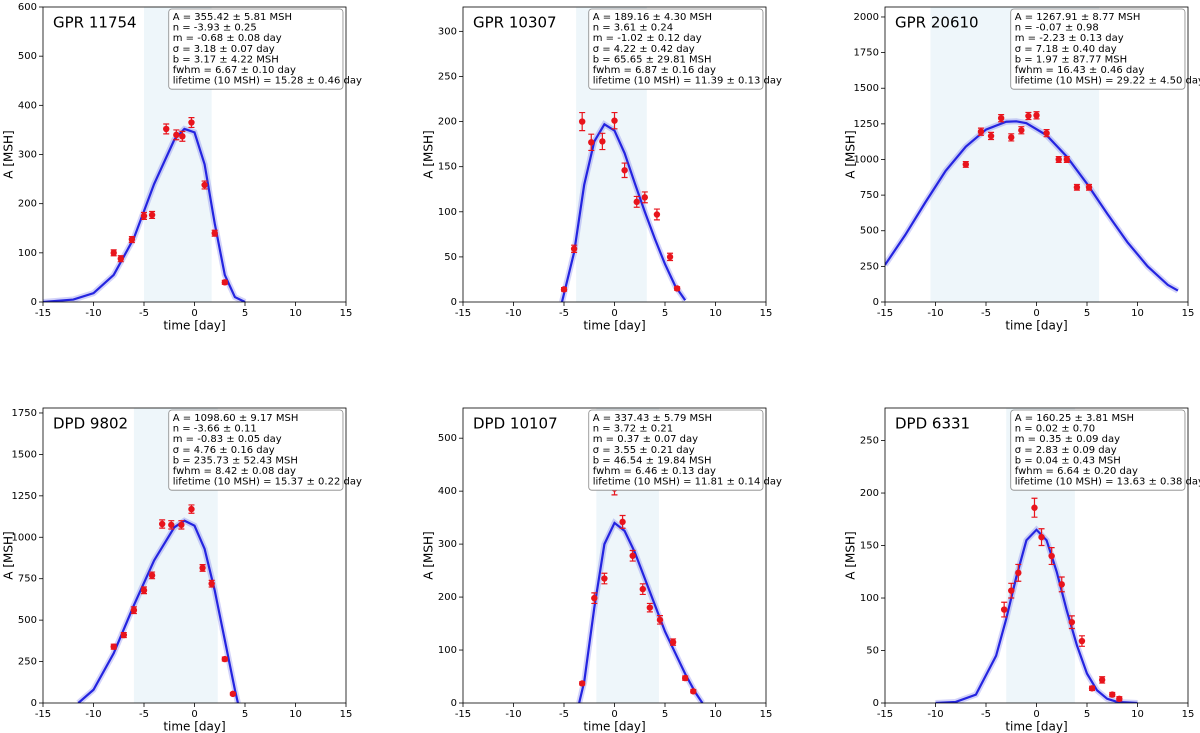 The width and height of the screenshot is (1200, 733). Describe the element at coordinates (937, 23) in the screenshot. I see `panel-title: GPR 20610` at that location.